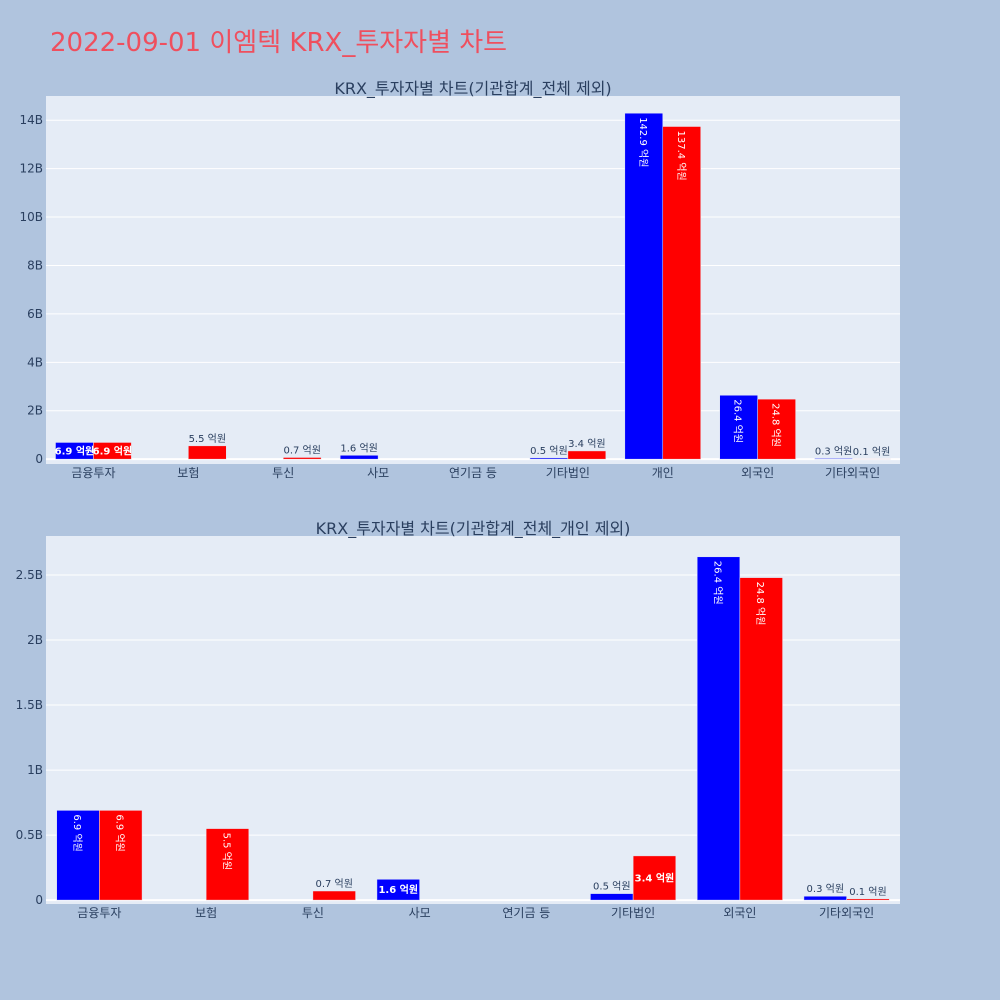  I want to click on x-tick-label: 개인, so click(663, 473).